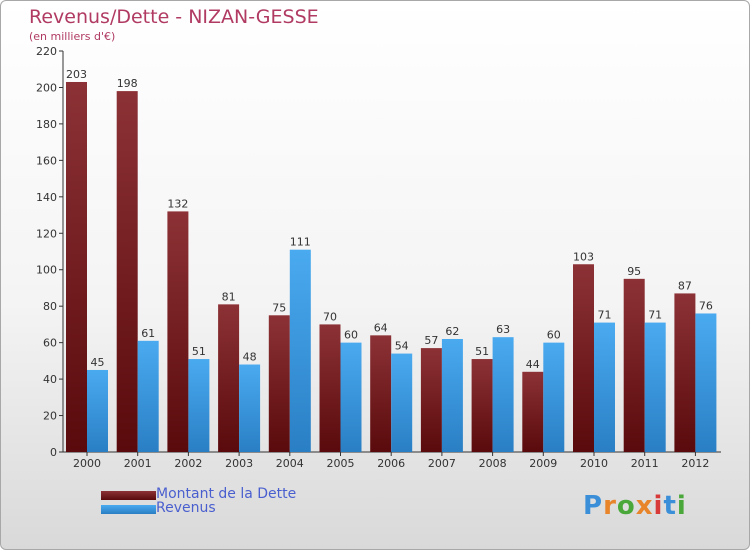 This screenshot has height=550, width=750. I want to click on y-tick-label: 20, so click(50, 416).